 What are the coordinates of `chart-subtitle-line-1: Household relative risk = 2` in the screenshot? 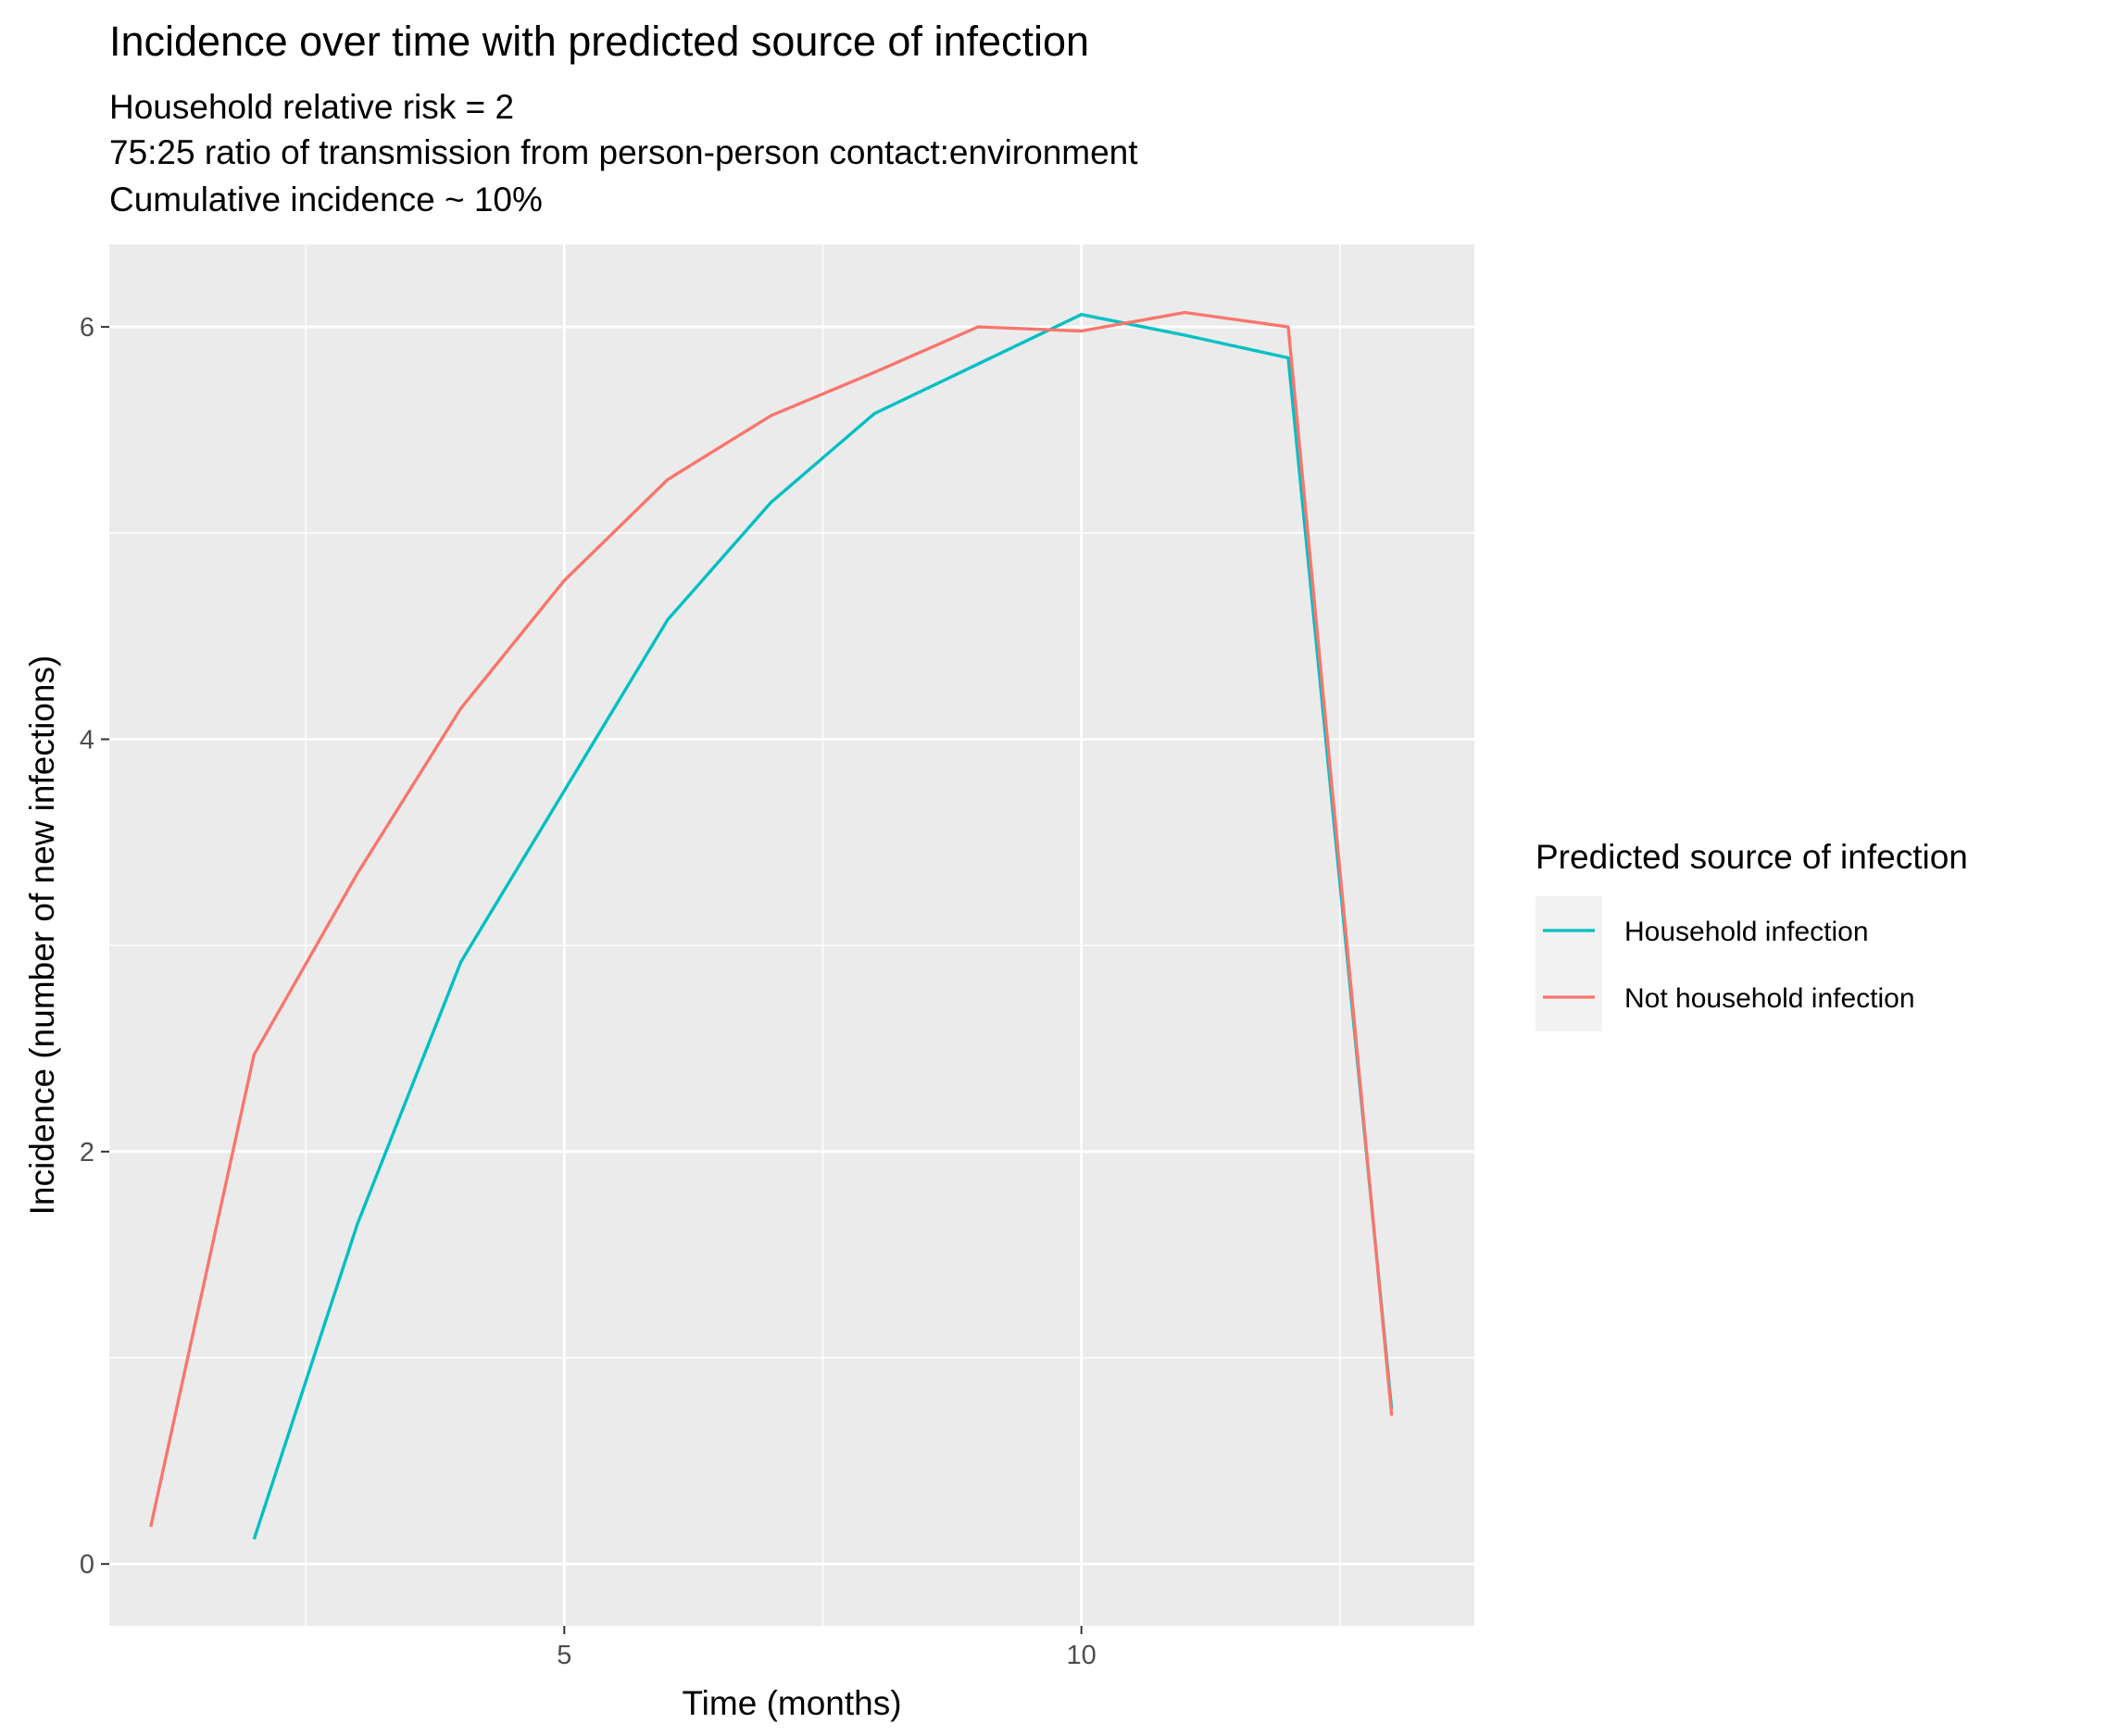 It's located at (311, 107).